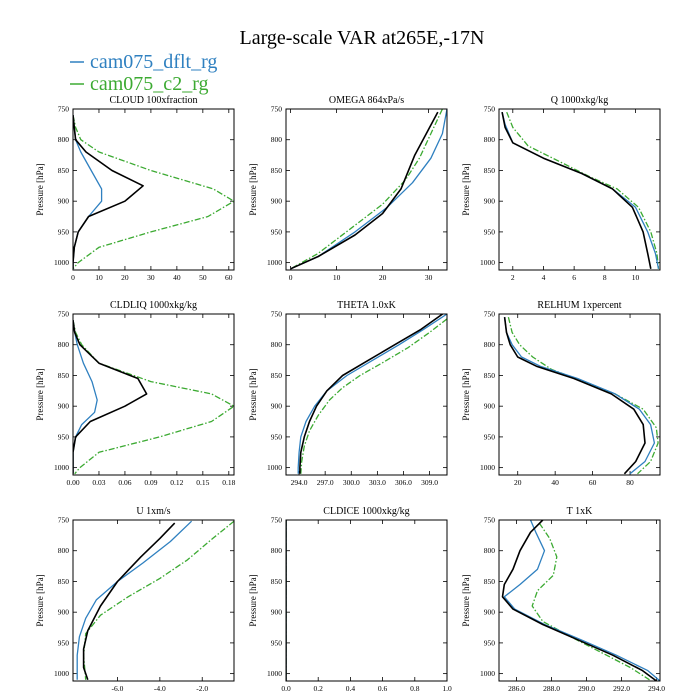 The image size is (700, 700). I want to click on x-tick-label: 0.8, so click(415, 688).